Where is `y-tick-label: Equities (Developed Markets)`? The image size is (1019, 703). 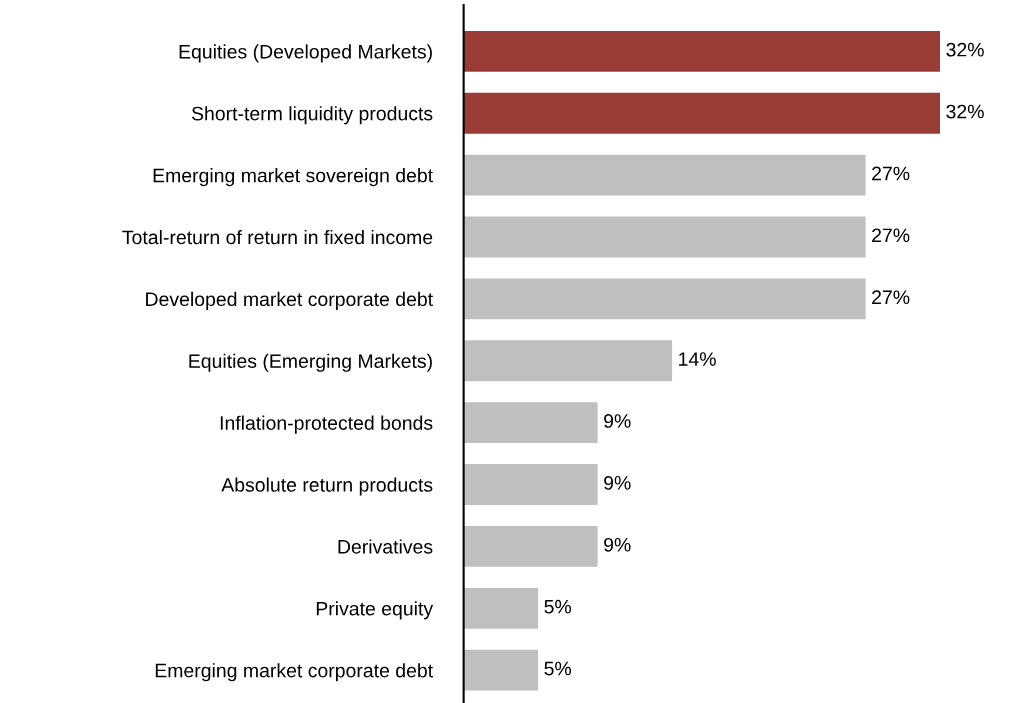
y-tick-label: Equities (Developed Markets) is located at coordinates (305, 53).